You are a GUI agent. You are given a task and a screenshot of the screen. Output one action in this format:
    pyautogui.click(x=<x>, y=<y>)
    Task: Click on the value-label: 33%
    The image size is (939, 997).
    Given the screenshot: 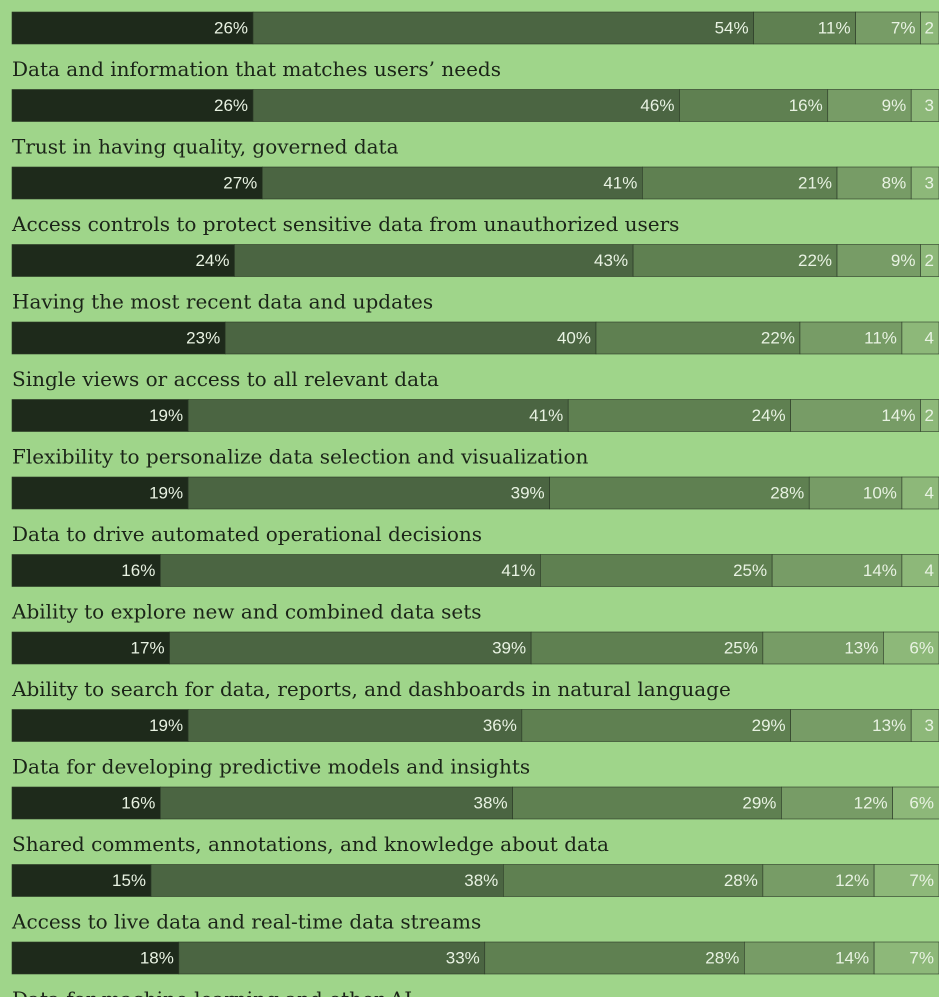 What is the action you would take?
    pyautogui.click(x=463, y=957)
    